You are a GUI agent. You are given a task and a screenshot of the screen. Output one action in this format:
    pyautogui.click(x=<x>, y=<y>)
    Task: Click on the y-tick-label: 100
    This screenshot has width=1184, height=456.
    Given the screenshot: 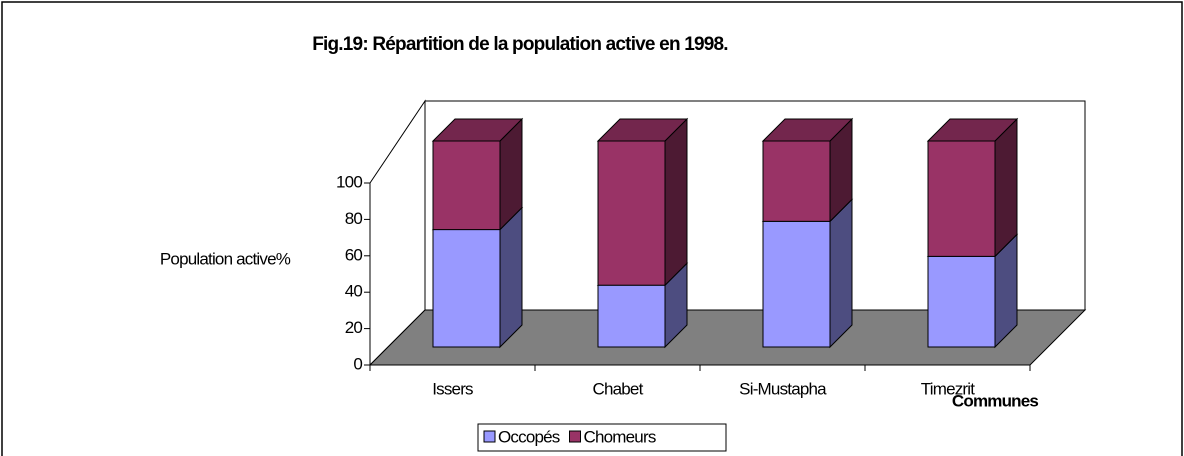 What is the action you would take?
    pyautogui.click(x=349, y=181)
    